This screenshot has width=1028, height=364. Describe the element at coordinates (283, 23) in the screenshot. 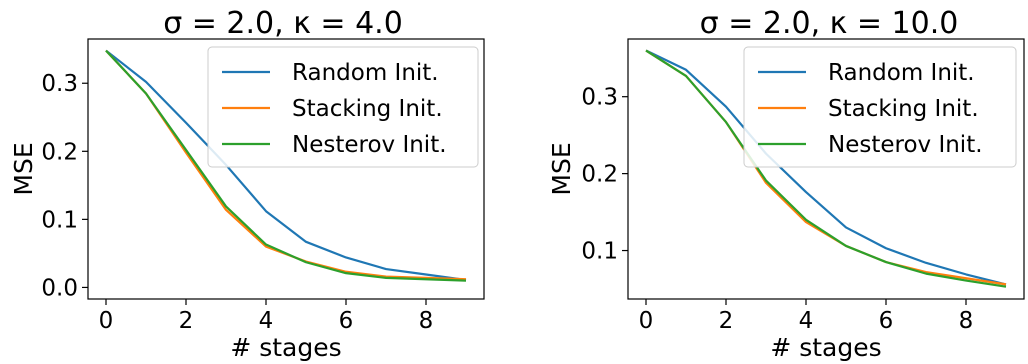

I see `chart-title: σ = 2.0, κ = 4.0` at that location.